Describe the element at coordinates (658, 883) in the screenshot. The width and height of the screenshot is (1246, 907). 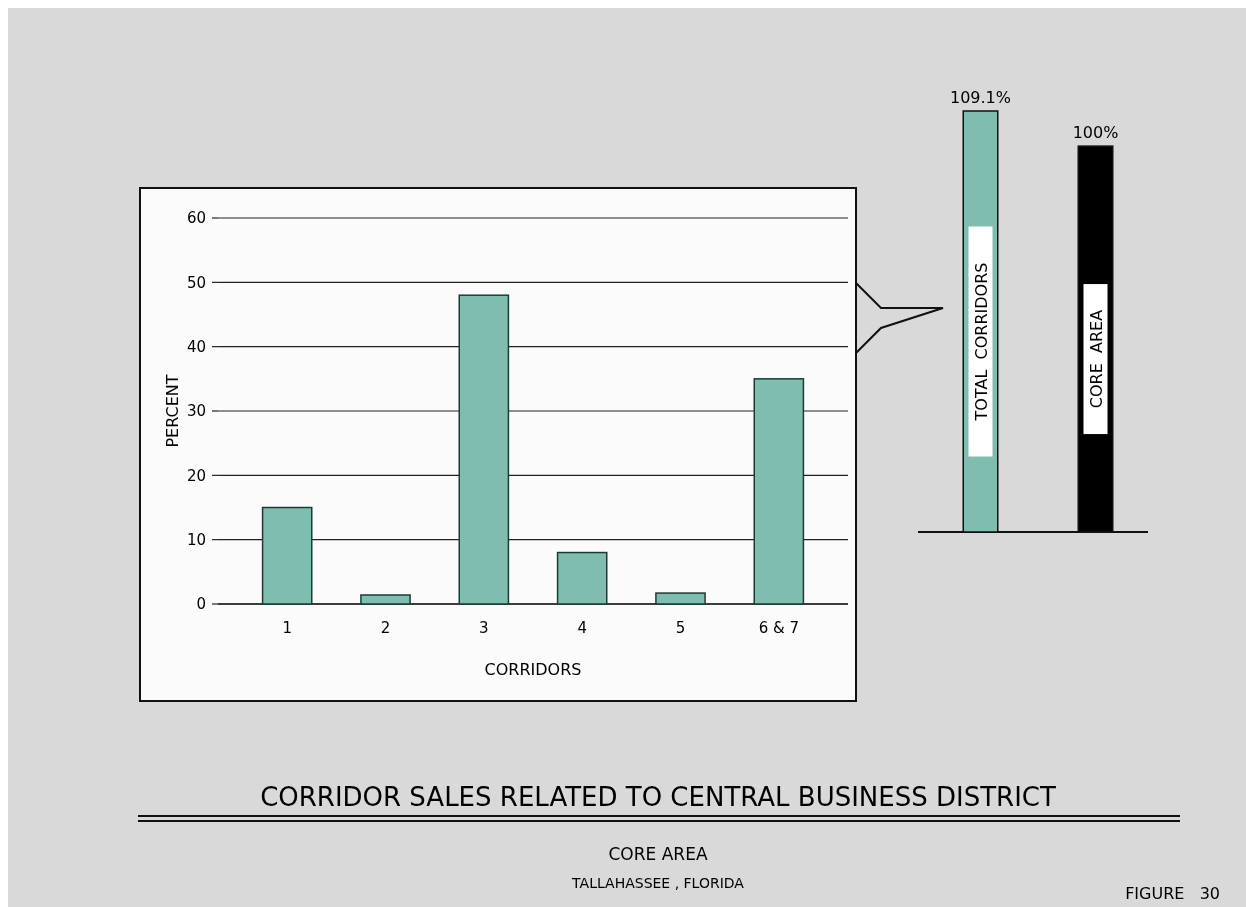
I see `text: TALLAHASSEE , FLORIDA` at that location.